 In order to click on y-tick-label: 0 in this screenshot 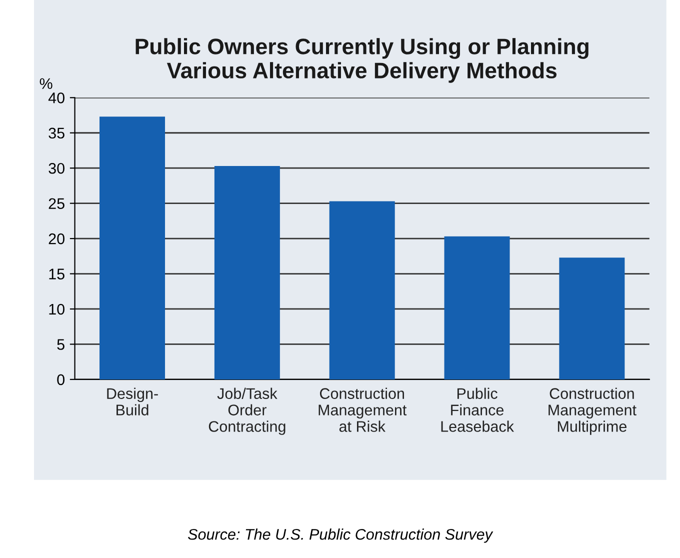, I will do `click(60, 380)`.